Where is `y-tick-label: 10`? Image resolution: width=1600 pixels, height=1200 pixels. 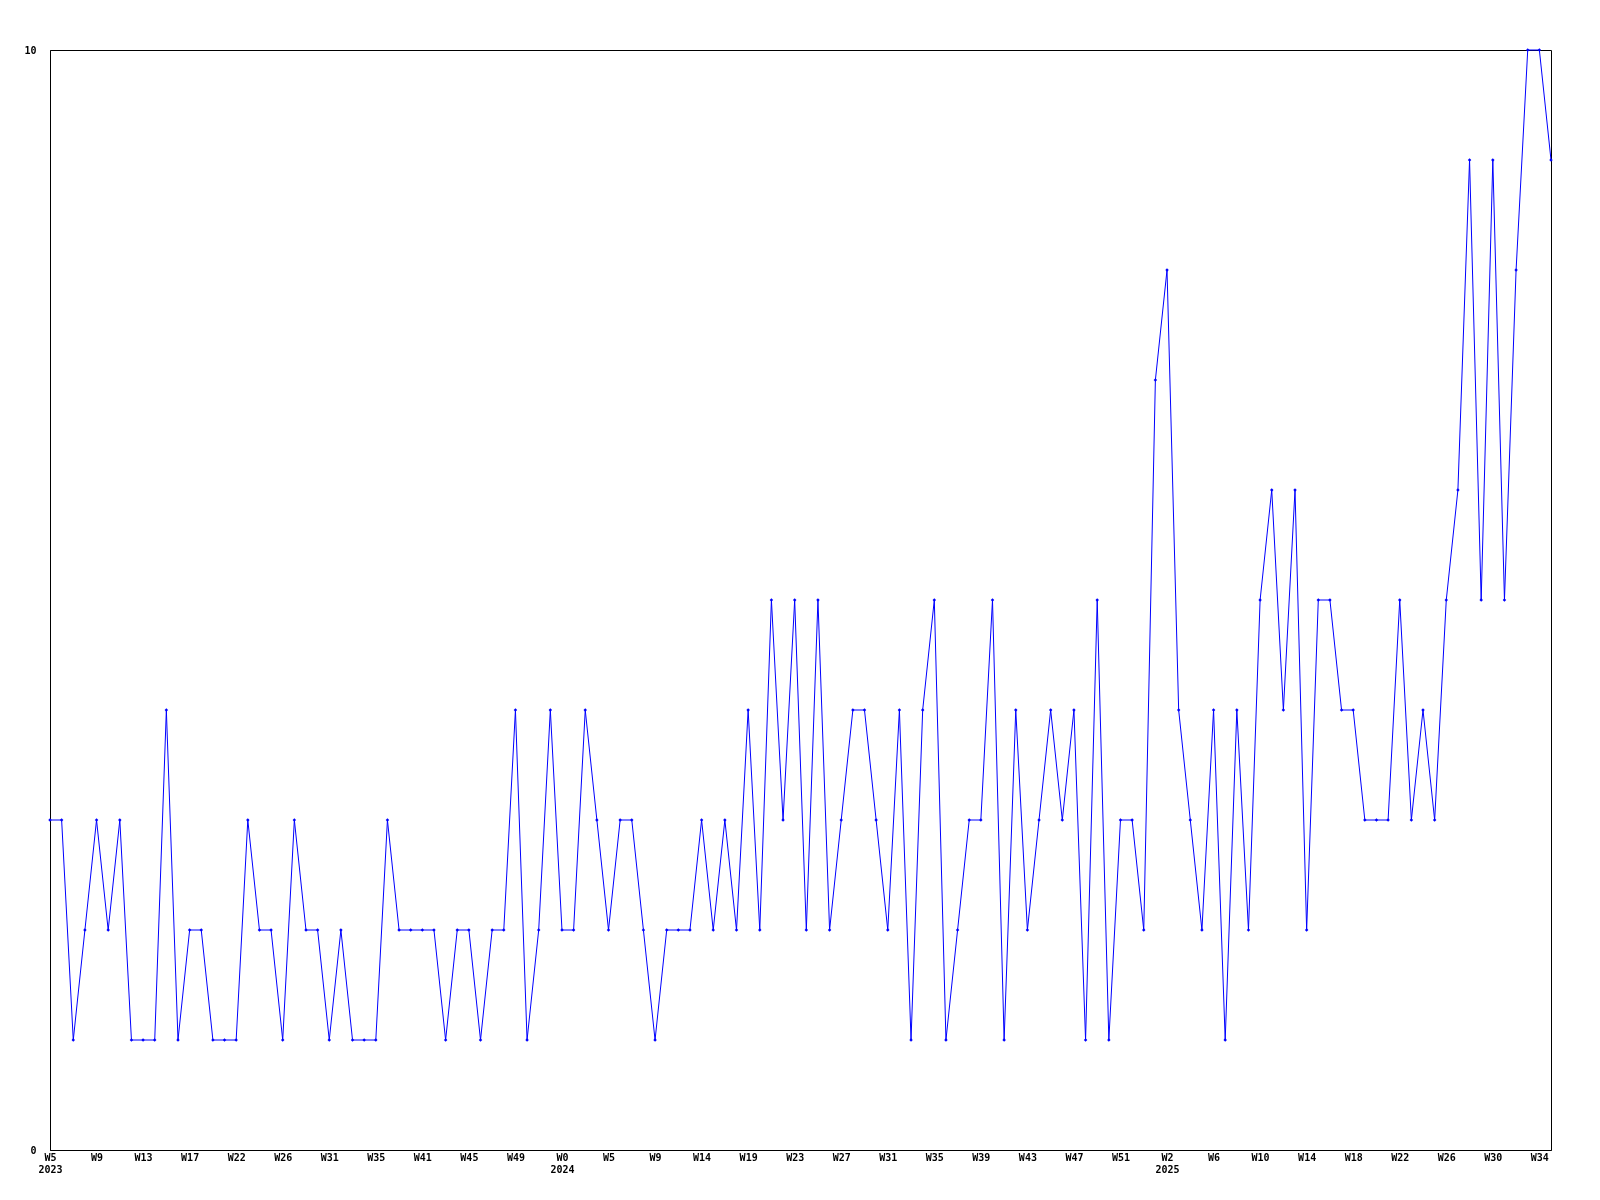 y-tick-label: 10 is located at coordinates (30, 50).